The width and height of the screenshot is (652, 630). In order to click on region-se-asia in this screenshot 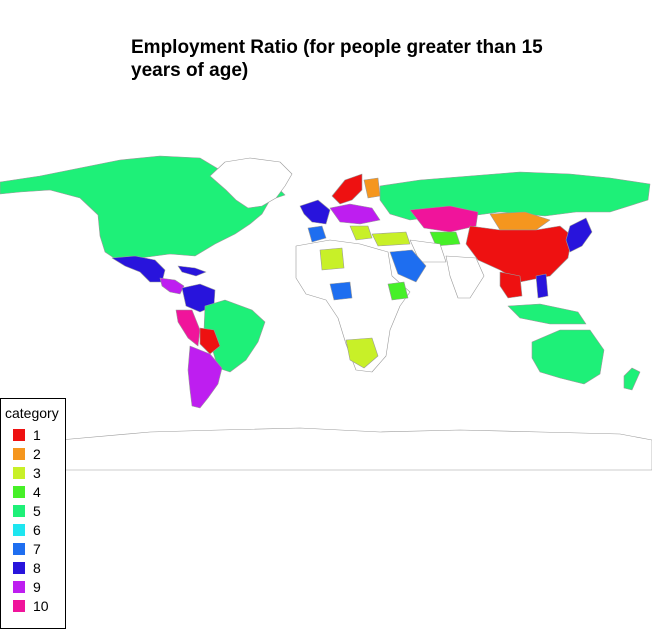, I will do `click(511, 285)`.